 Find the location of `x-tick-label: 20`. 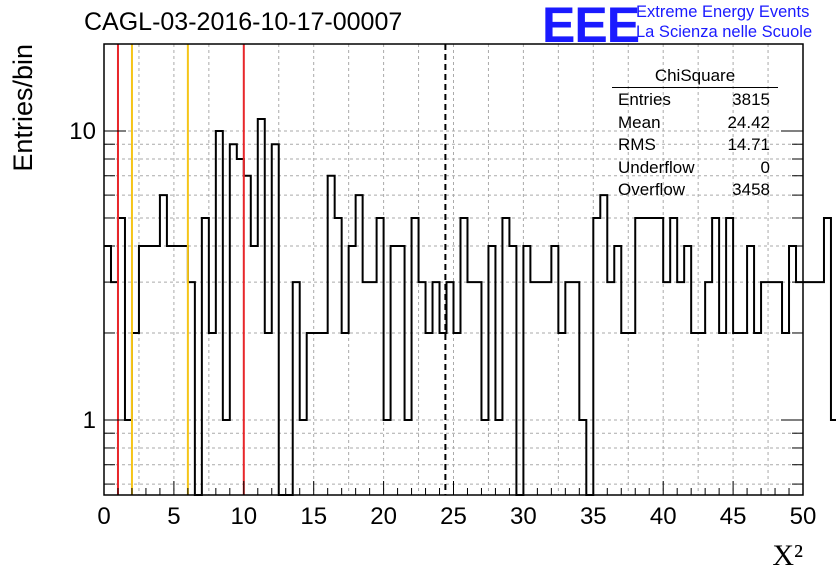

x-tick-label: 20 is located at coordinates (383, 516).